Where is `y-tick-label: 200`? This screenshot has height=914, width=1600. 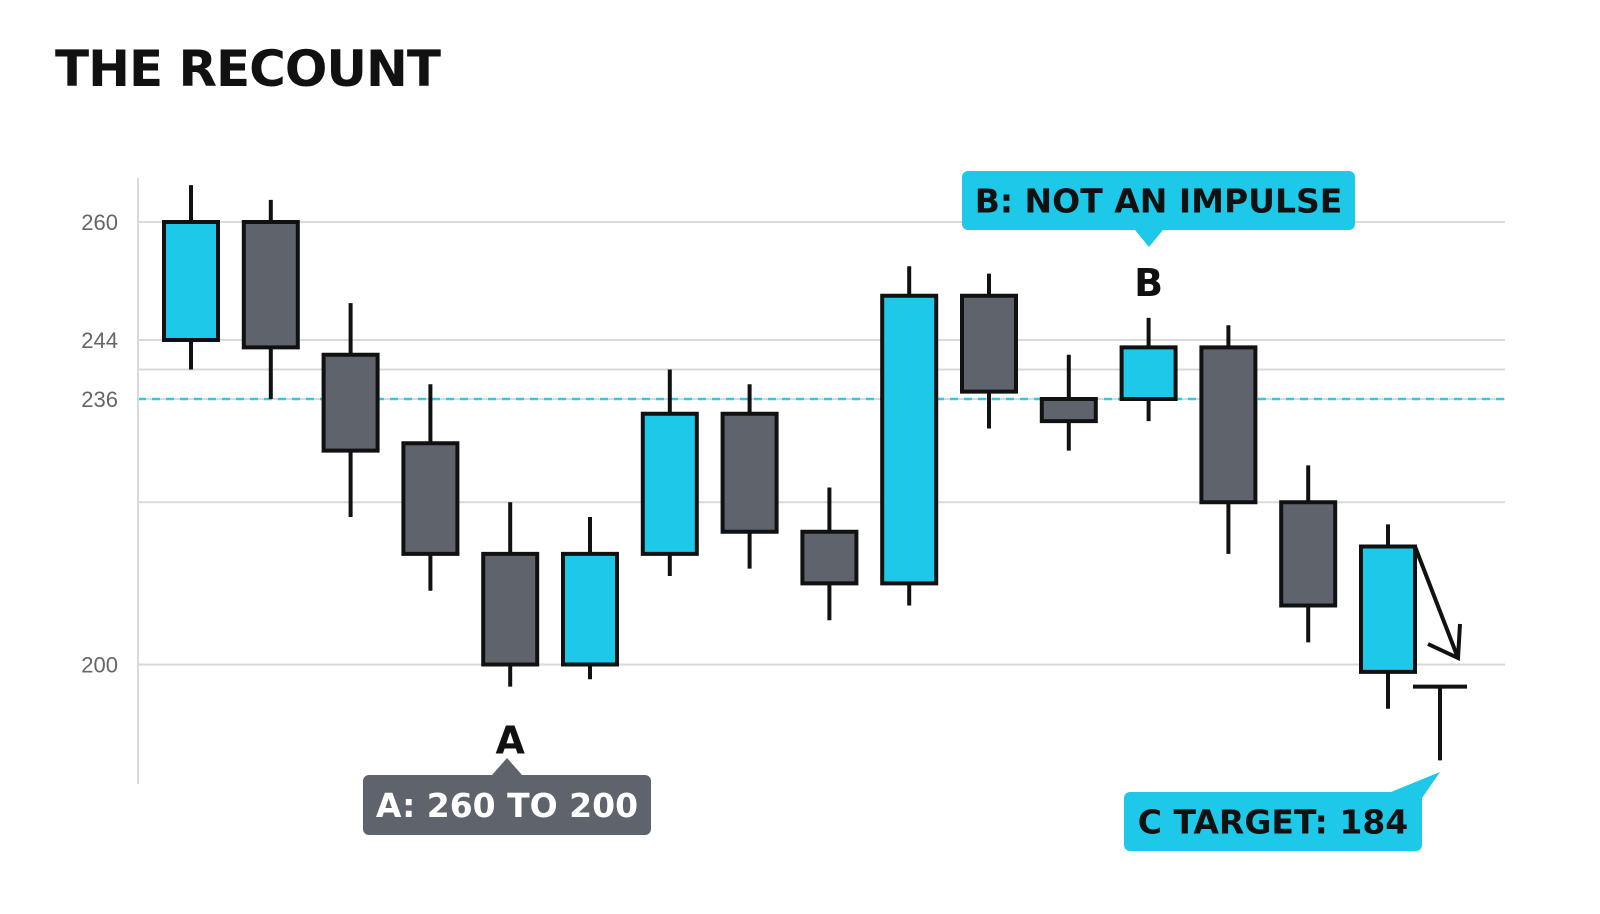 y-tick-label: 200 is located at coordinates (99, 665).